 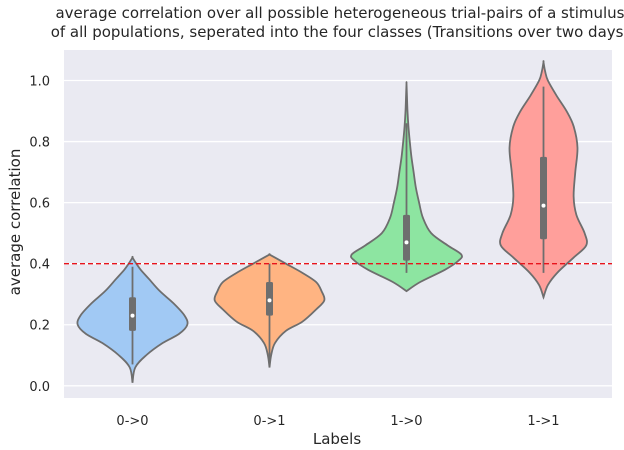 I want to click on x-tick-label-3: 1->1, so click(x=543, y=421).